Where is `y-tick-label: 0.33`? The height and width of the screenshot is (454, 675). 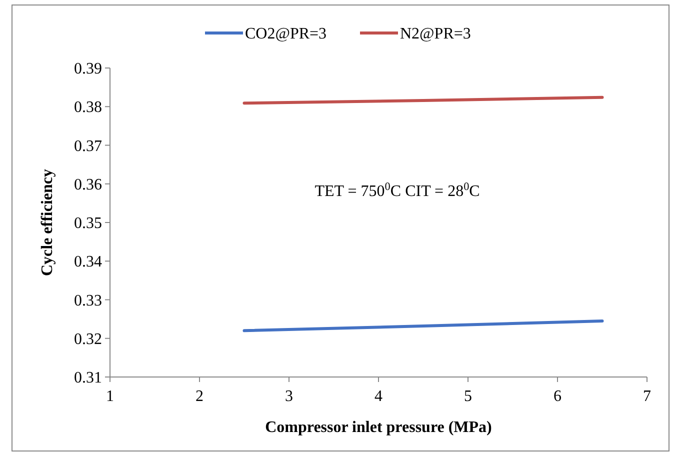
y-tick-label: 0.33 is located at coordinates (88, 301).